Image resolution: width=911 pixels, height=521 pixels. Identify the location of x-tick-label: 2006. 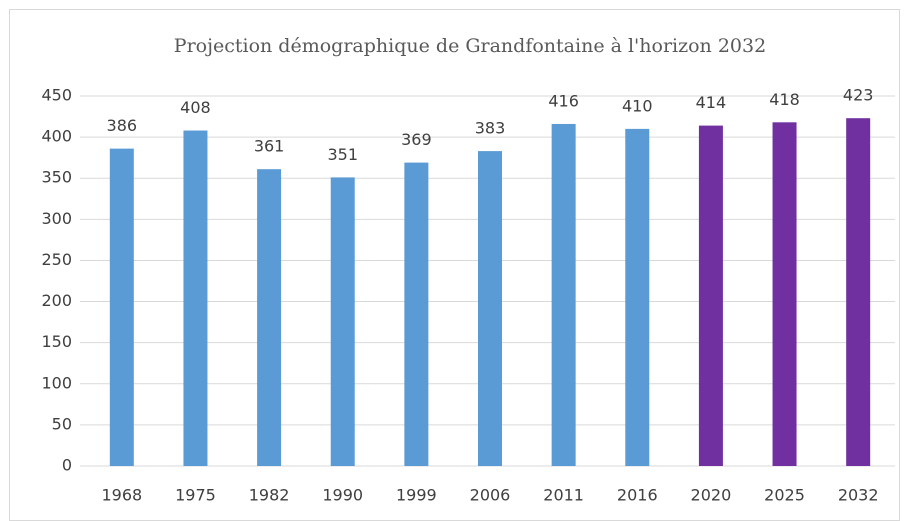
(490, 495).